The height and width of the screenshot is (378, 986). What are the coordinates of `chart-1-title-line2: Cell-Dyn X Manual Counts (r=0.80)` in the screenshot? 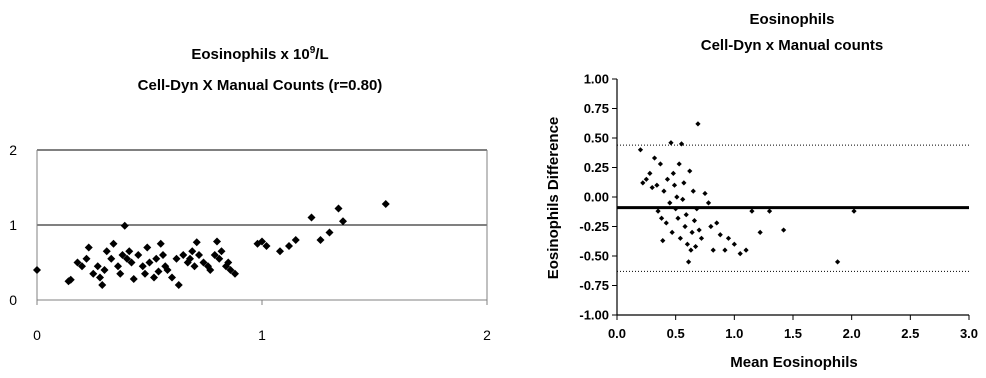 It's located at (260, 85).